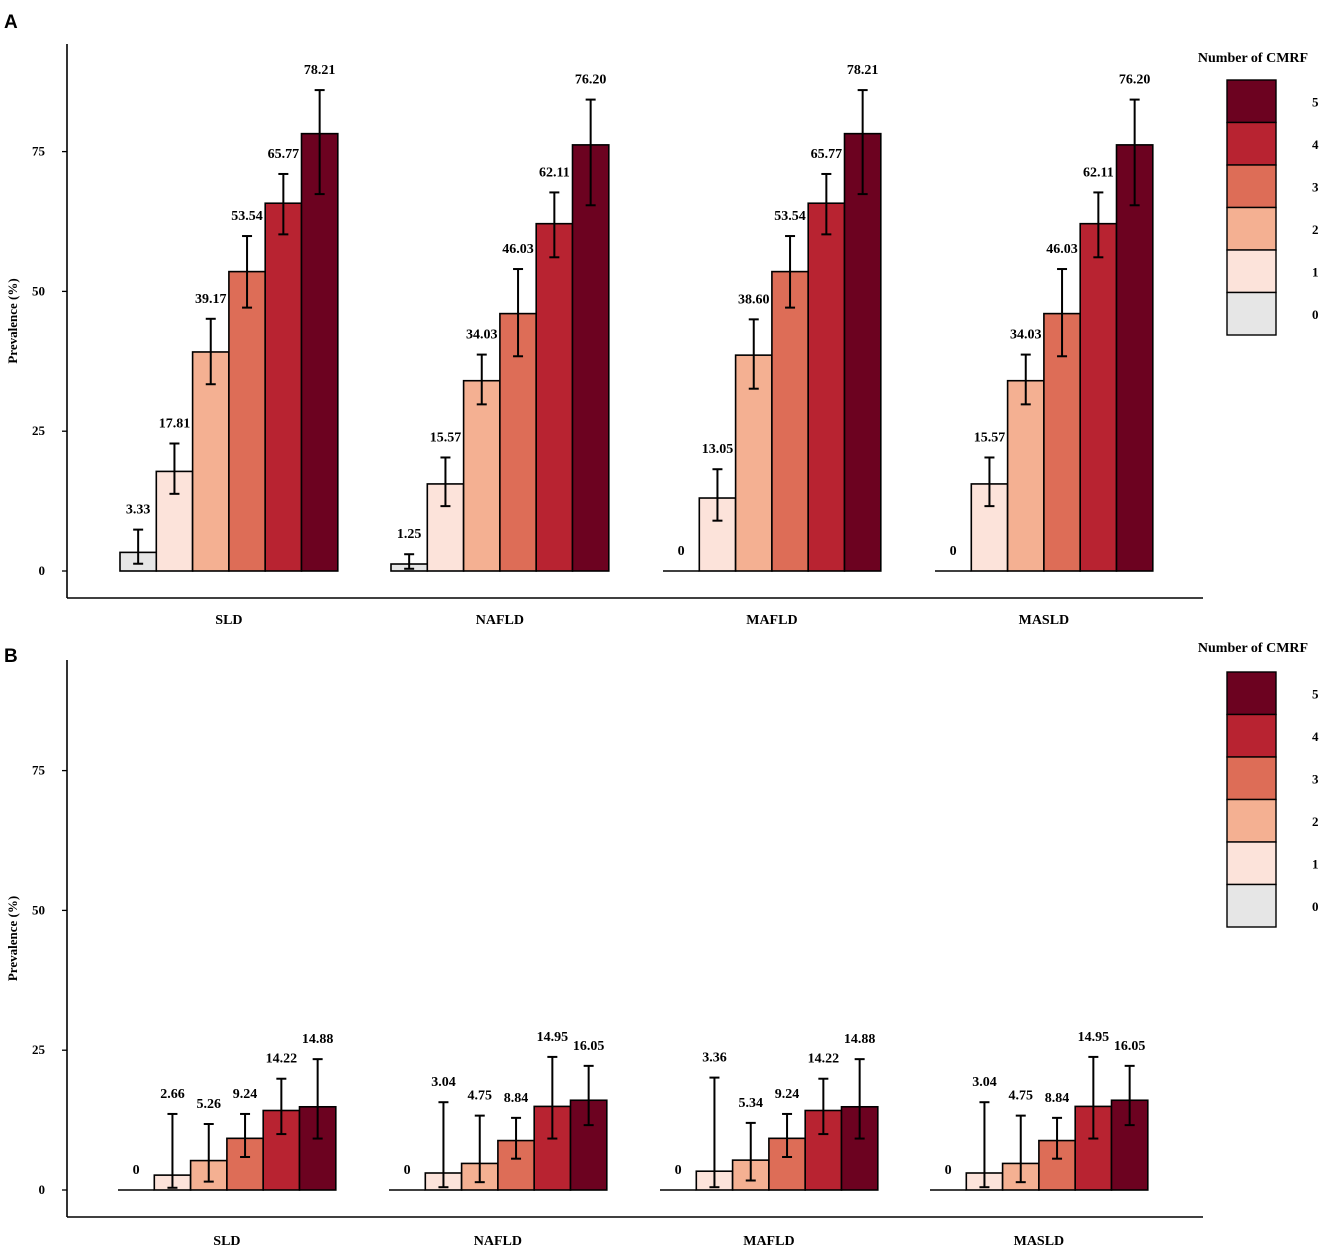 This screenshot has width=1325, height=1250. I want to click on data-label: 3.36, so click(714, 1058).